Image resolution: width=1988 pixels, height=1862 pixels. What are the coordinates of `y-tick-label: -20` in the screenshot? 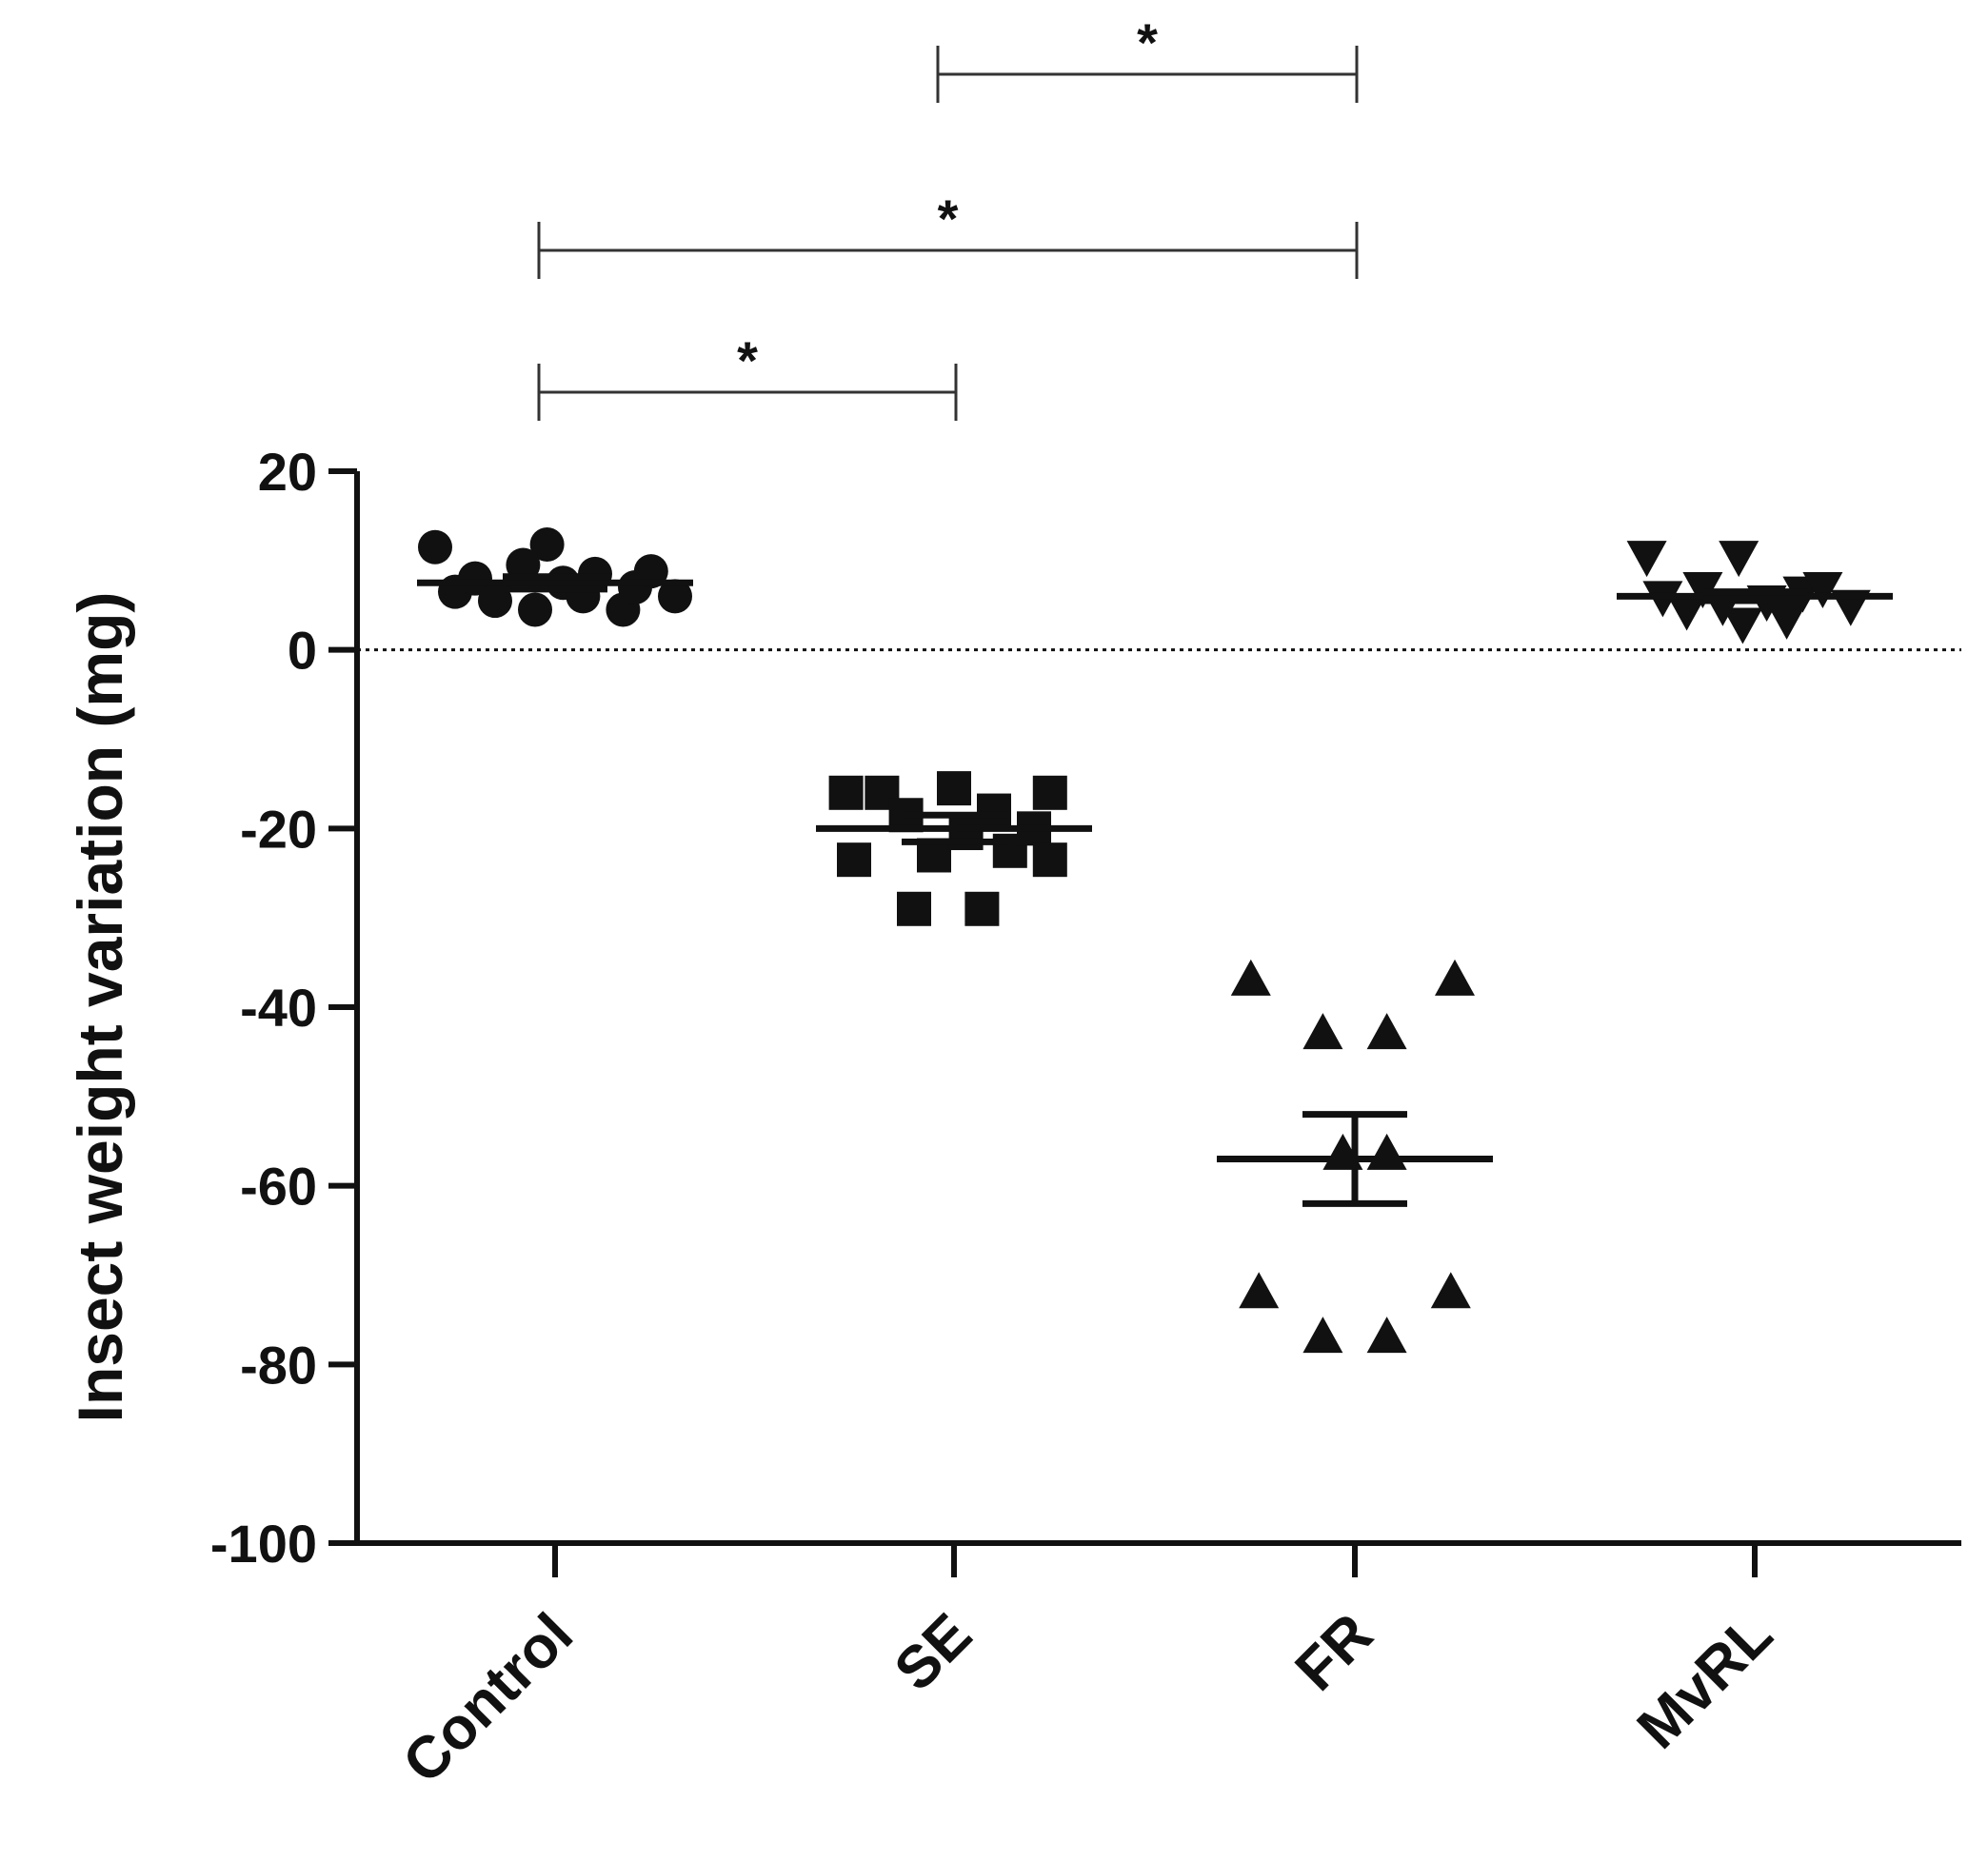 It's located at (278, 829).